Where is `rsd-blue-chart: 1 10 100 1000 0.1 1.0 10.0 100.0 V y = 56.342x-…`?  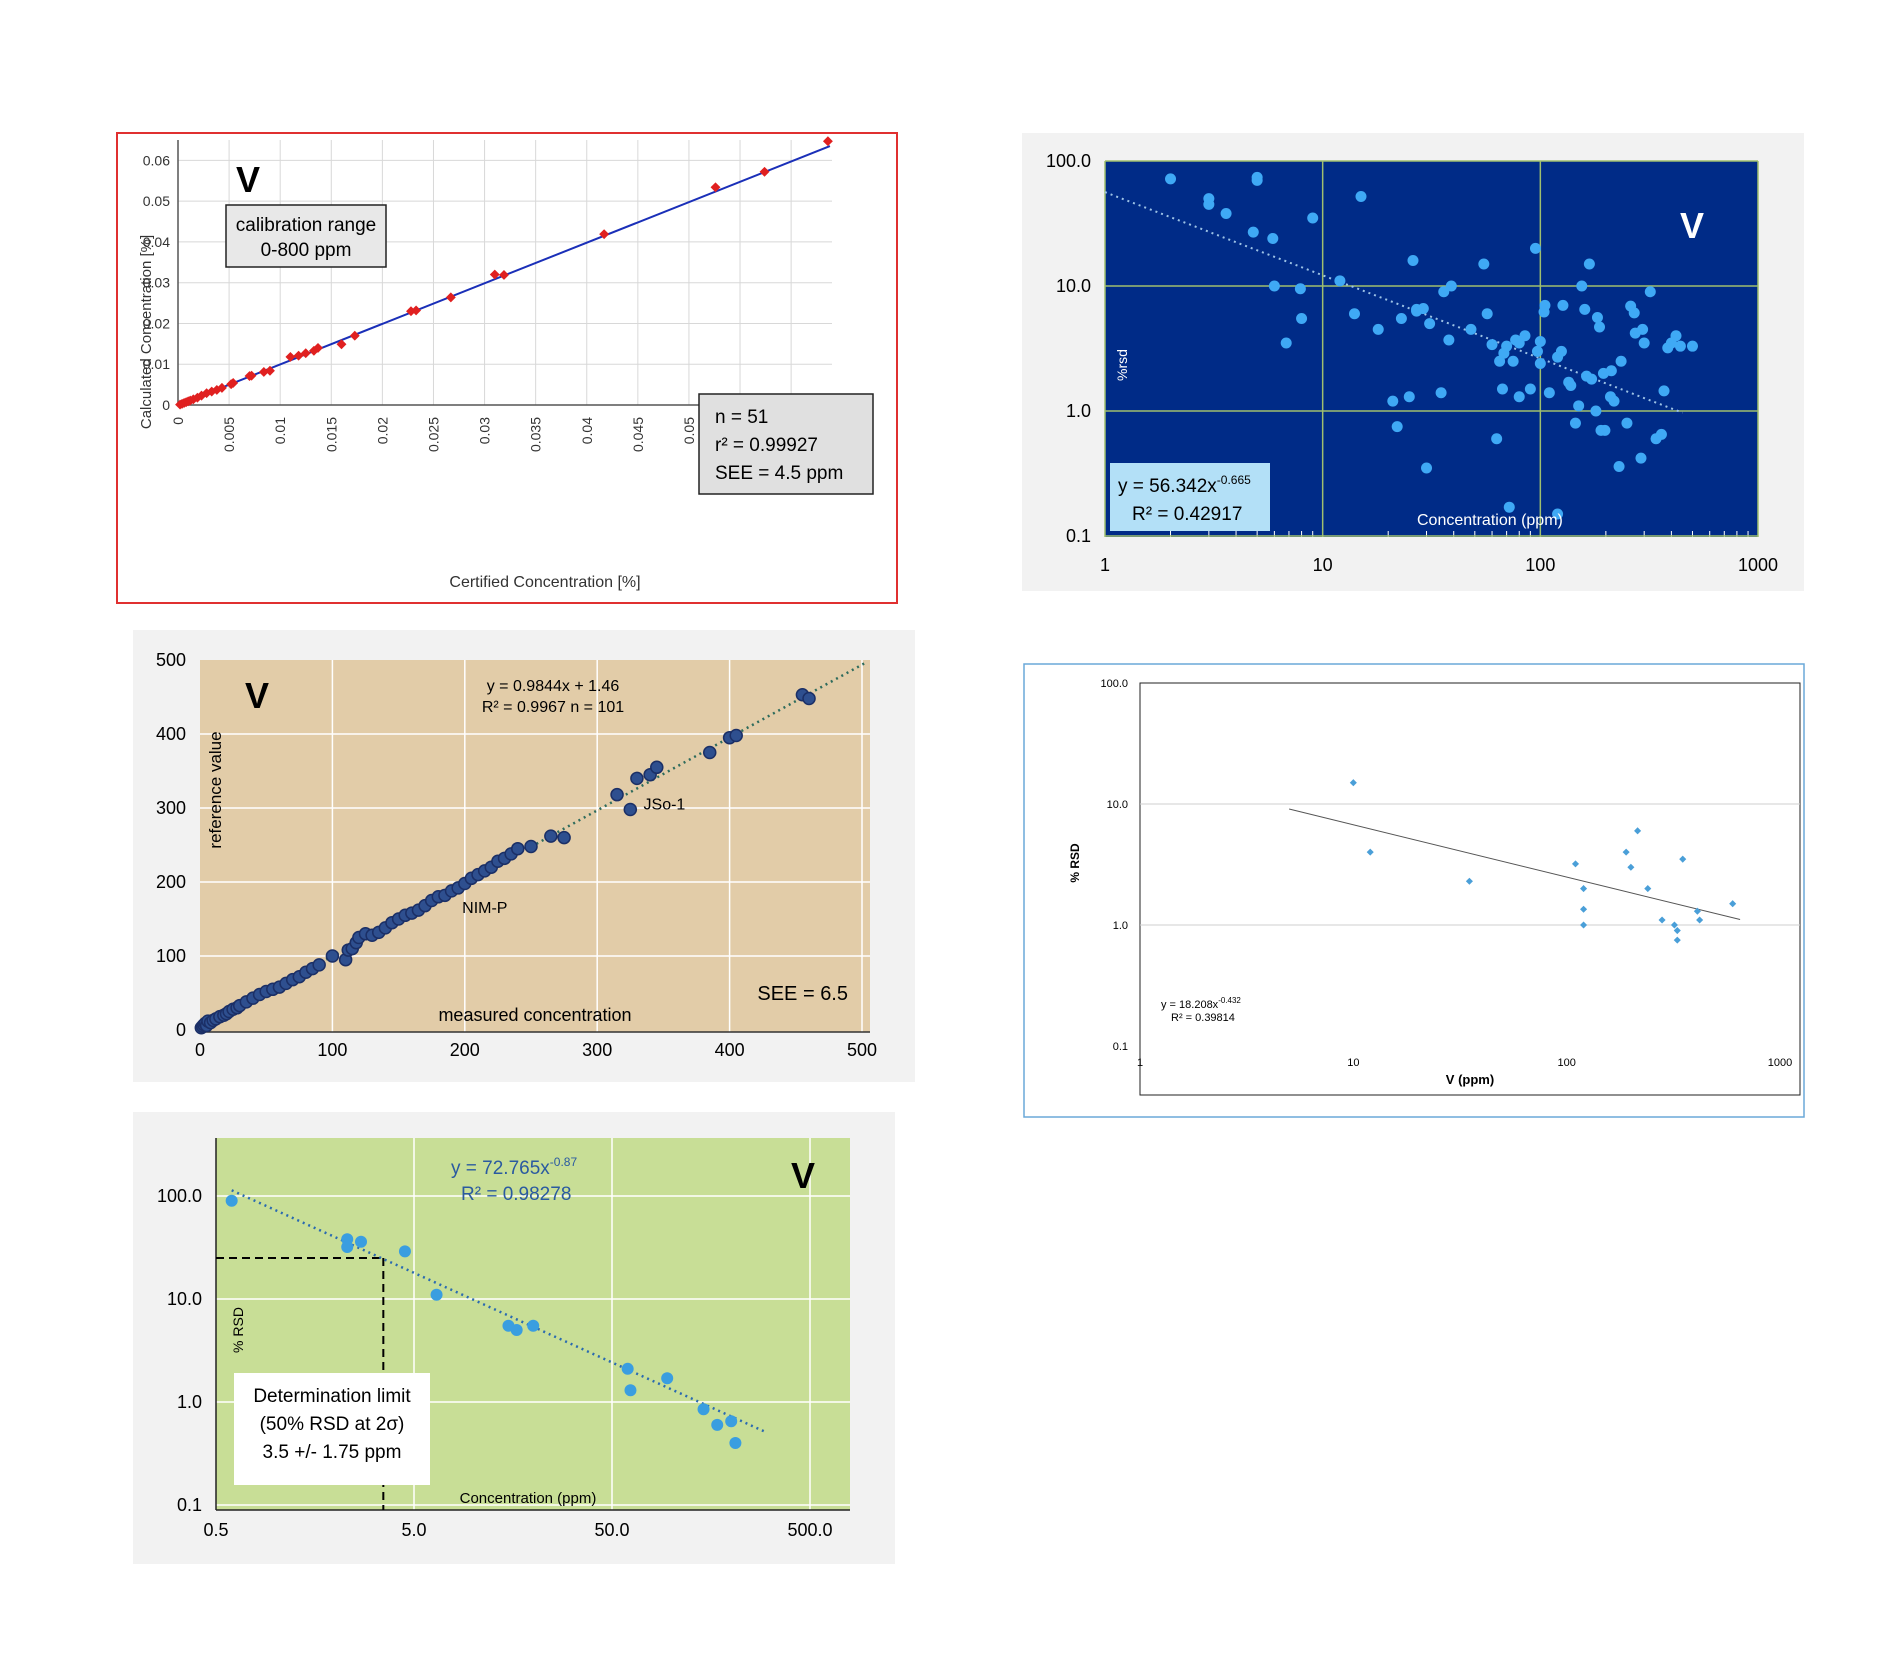
rsd-blue-chart: 1 10 100 1000 0.1 1.0 10.0 100.0 V y = 56.342x-… is located at coordinates (1413, 362).